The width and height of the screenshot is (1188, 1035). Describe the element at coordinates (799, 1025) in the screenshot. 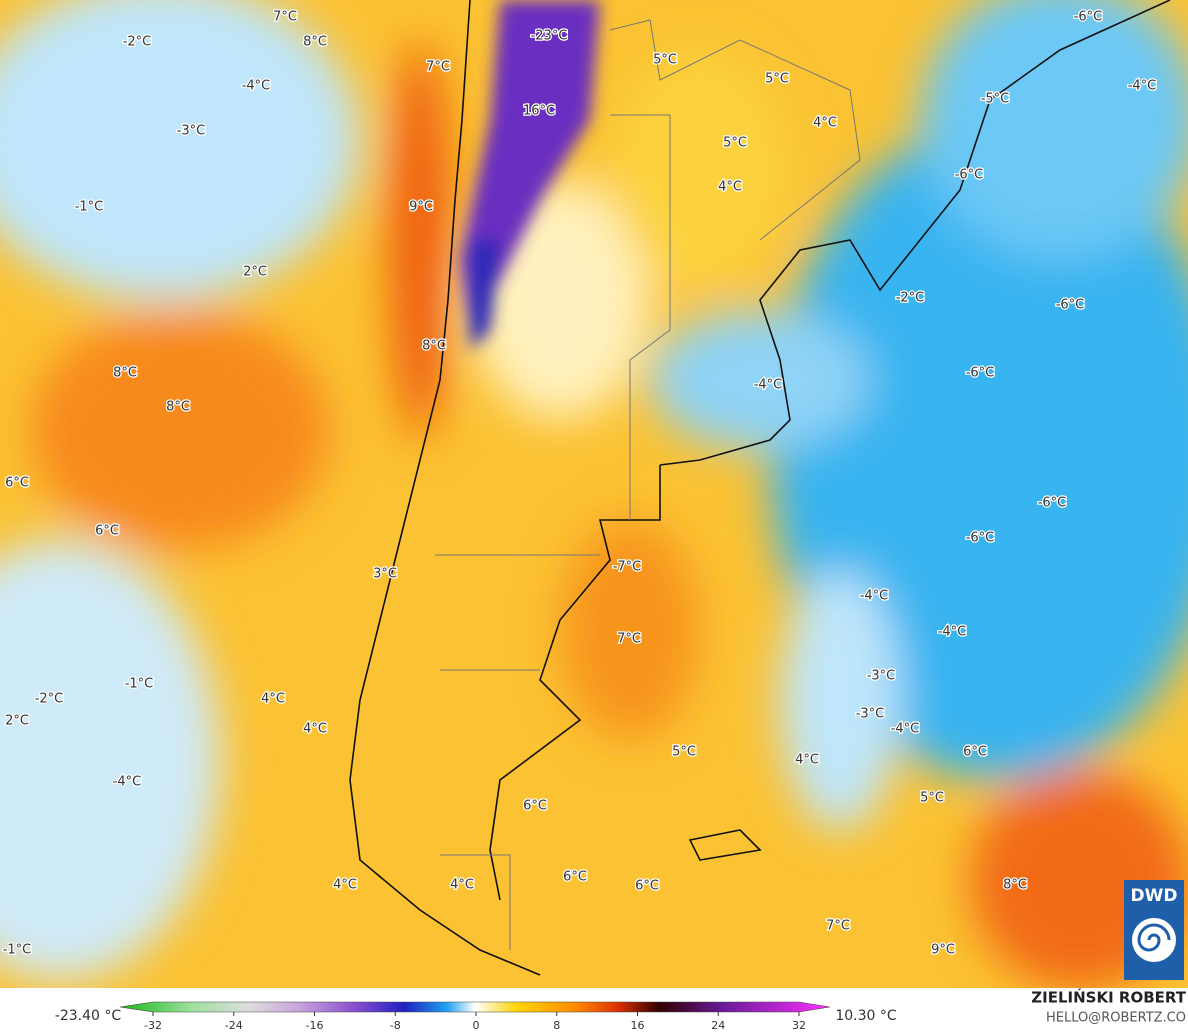

I see `colorbar-tick-label: 32` at that location.